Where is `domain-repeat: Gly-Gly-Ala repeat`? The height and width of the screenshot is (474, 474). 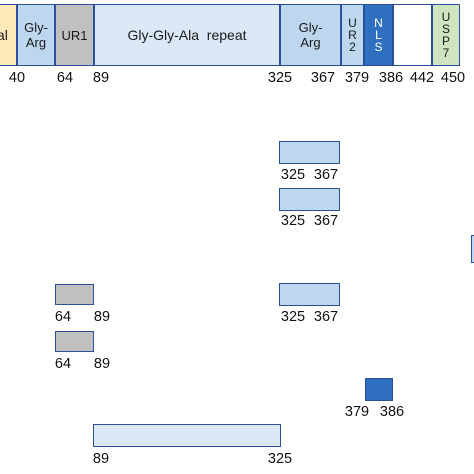
domain-repeat: Gly-Gly-Ala repeat is located at coordinates (187, 35).